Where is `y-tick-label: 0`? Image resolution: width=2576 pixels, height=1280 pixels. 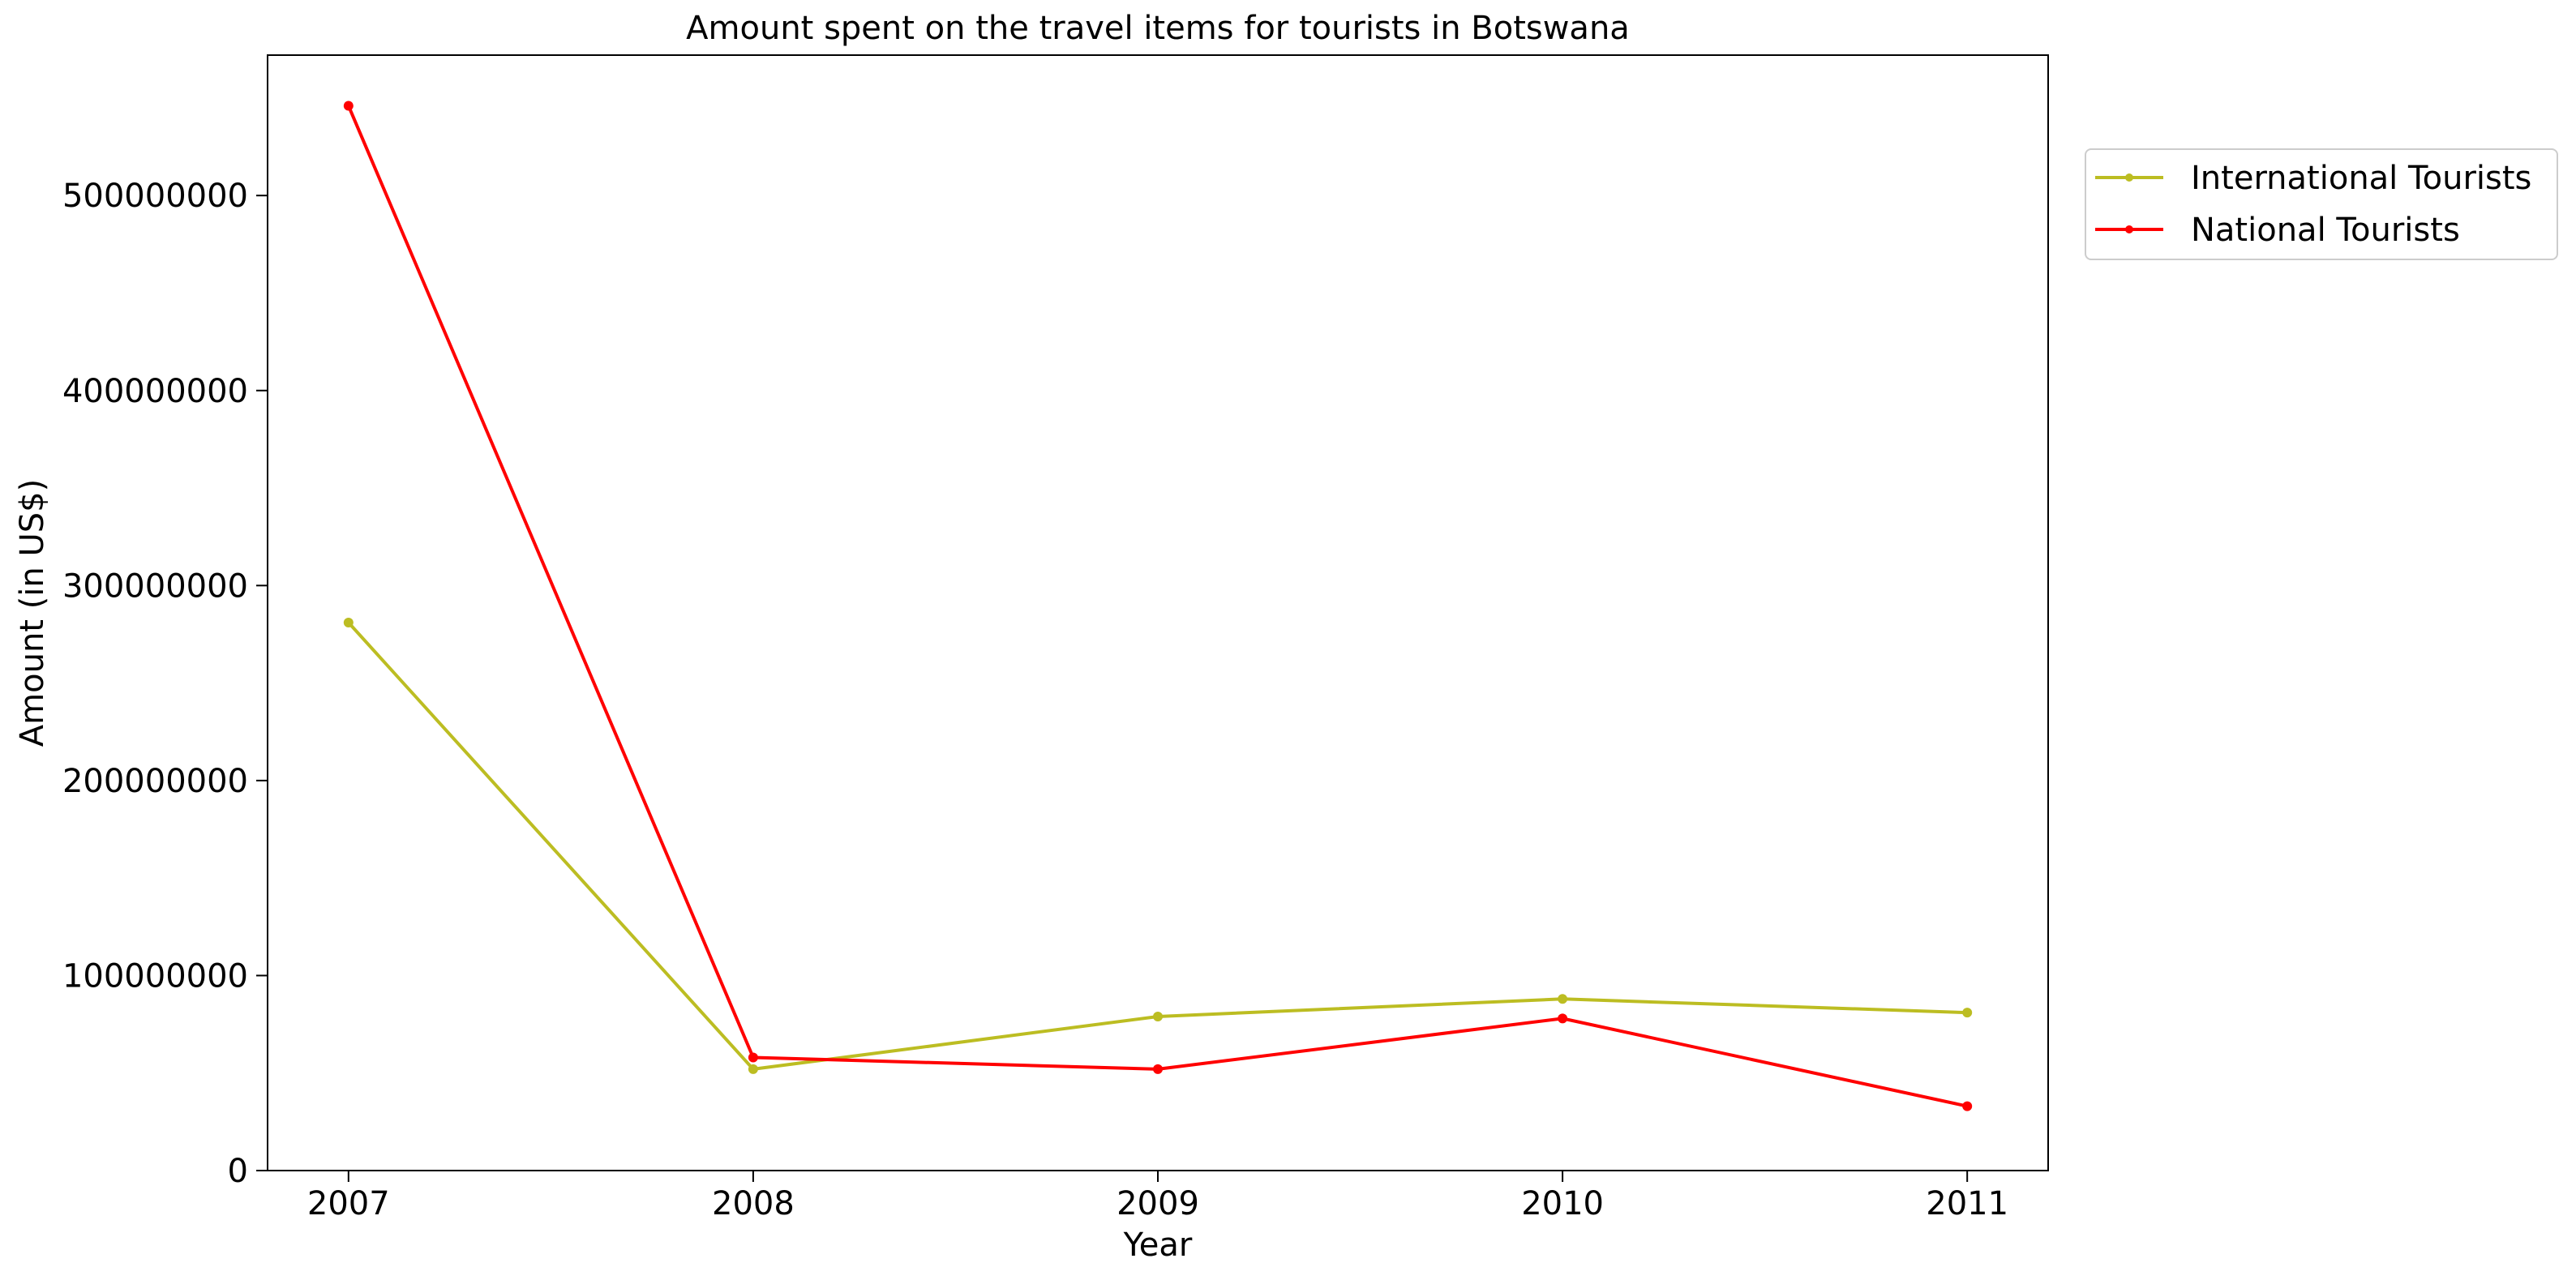
y-tick-label: 0 is located at coordinates (238, 1171).